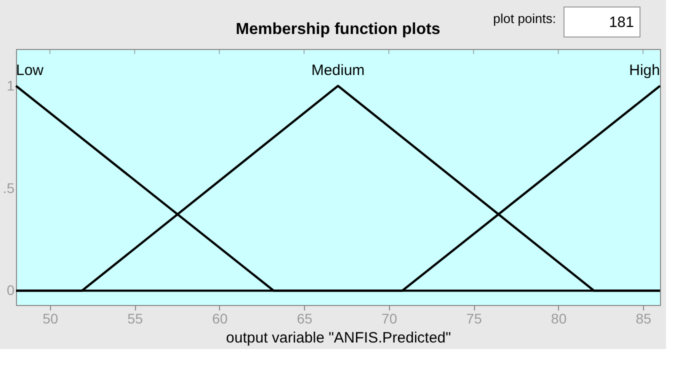  What do you see at coordinates (644, 70) in the screenshot?
I see `series-label: High` at bounding box center [644, 70].